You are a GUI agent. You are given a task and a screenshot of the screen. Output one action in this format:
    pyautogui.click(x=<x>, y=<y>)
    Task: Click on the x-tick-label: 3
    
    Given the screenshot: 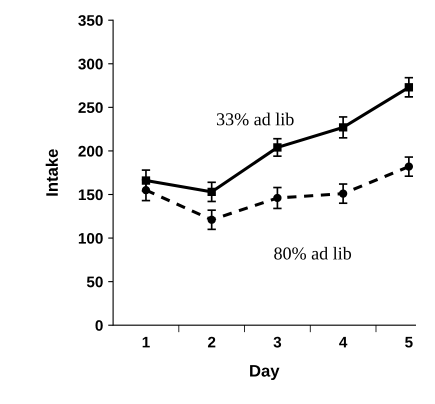 What is the action you would take?
    pyautogui.click(x=278, y=342)
    